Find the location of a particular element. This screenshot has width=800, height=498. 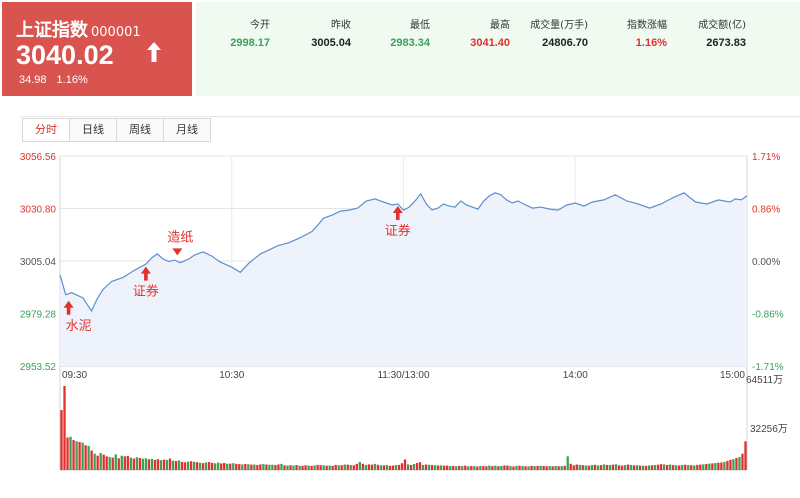

tab-intraday: 分时 is located at coordinates (46, 130).